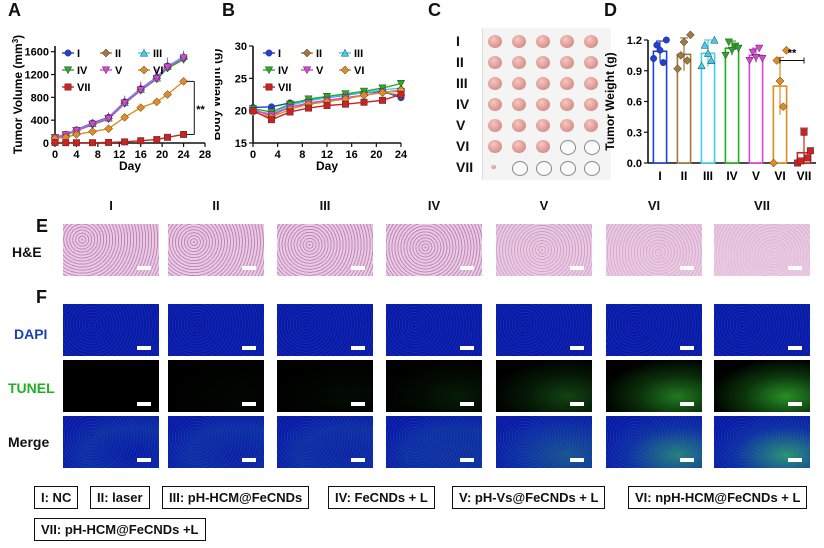 This screenshot has width=824, height=548. What do you see at coordinates (42, 226) in the screenshot?
I see `panel-label-e: E` at bounding box center [42, 226].